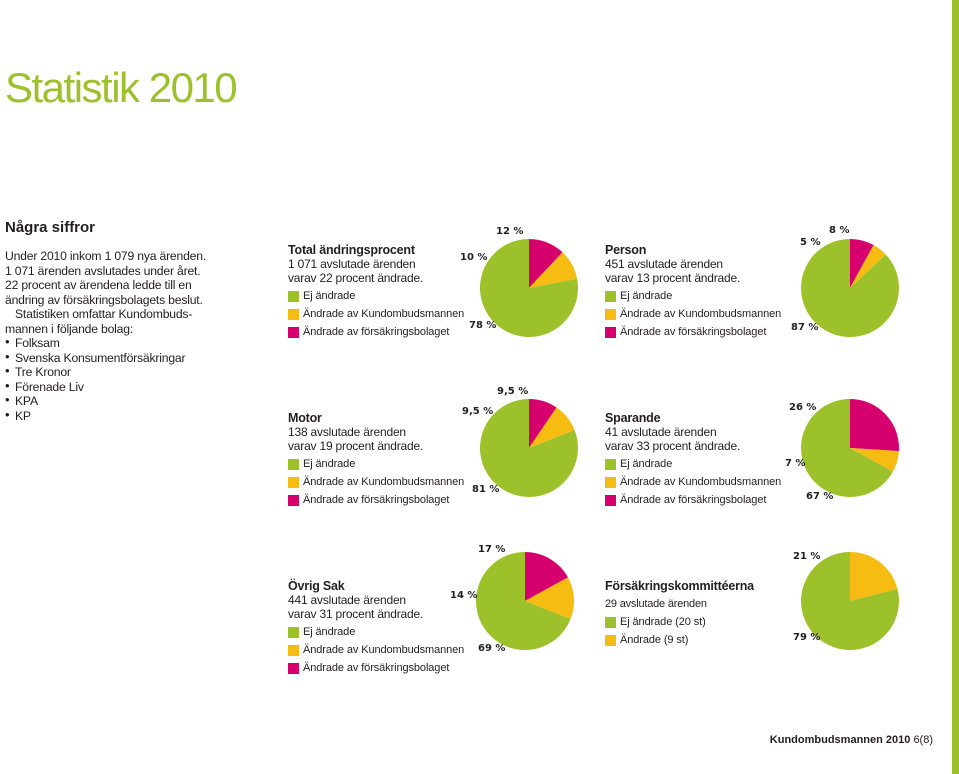 The height and width of the screenshot is (774, 959). Describe the element at coordinates (663, 622) in the screenshot. I see `legend-label: Ej ändrade (20 st)` at that location.